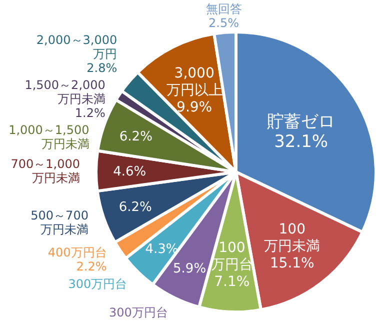  What do you see at coordinates (301, 142) in the screenshot?
I see `data-label: 32.1%` at bounding box center [301, 142].